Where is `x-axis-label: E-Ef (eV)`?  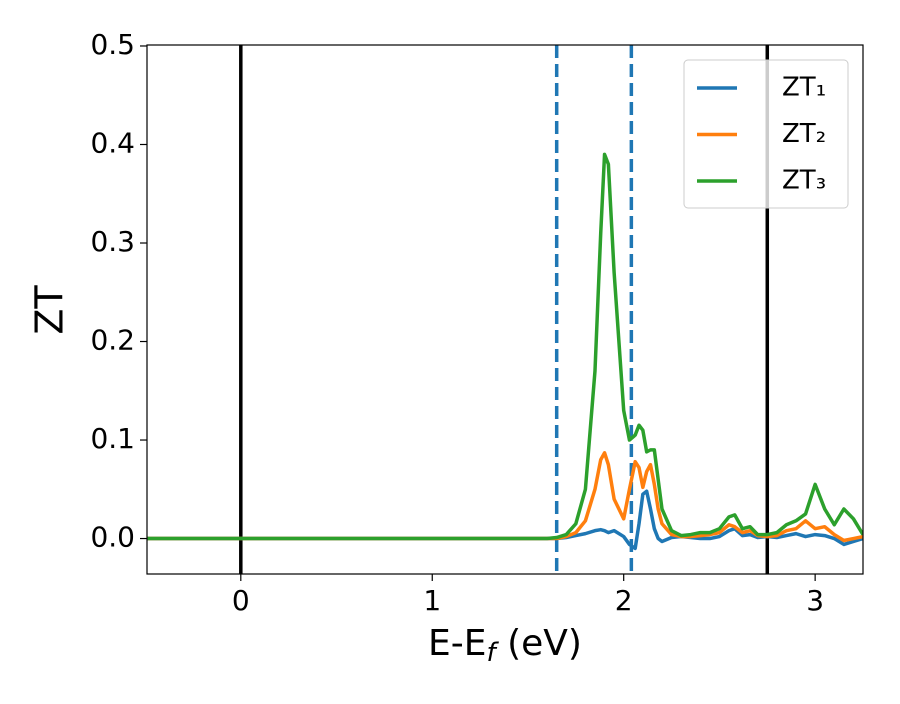 x-axis-label: E-Ef (eV) is located at coordinates (505, 645).